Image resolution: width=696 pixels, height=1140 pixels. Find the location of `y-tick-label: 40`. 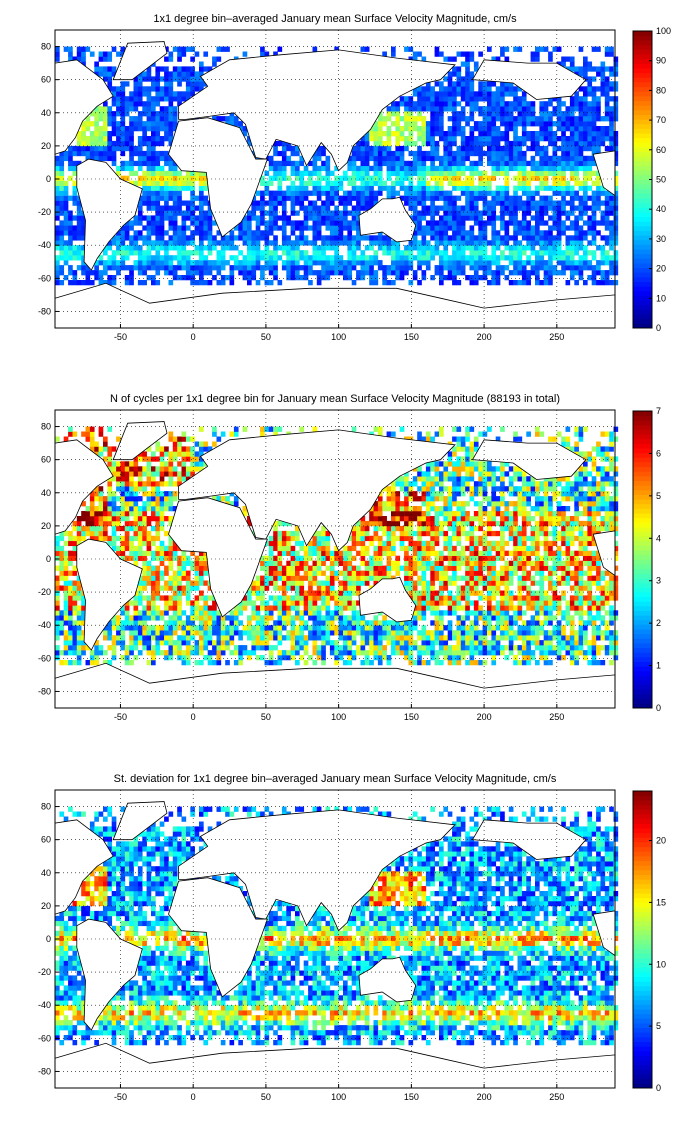

y-tick-label: 40 is located at coordinates (46, 113).